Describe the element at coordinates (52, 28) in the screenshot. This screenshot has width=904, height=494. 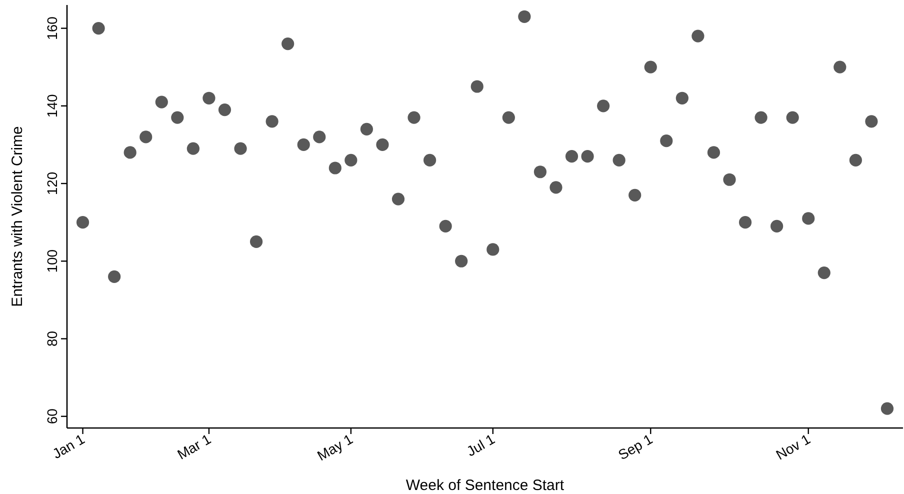
I see `y-tick-label: 160` at that location.